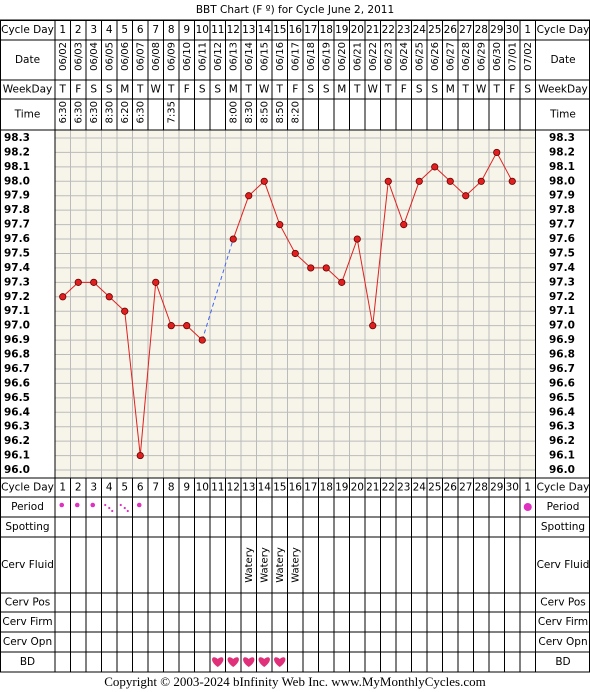  Describe the element at coordinates (218, 56) in the screenshot. I see `date: 06/12` at that location.